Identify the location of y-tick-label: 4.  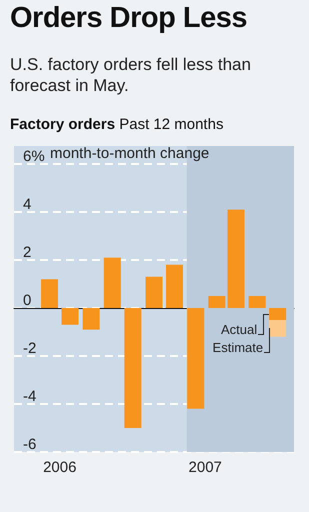
(27, 204).